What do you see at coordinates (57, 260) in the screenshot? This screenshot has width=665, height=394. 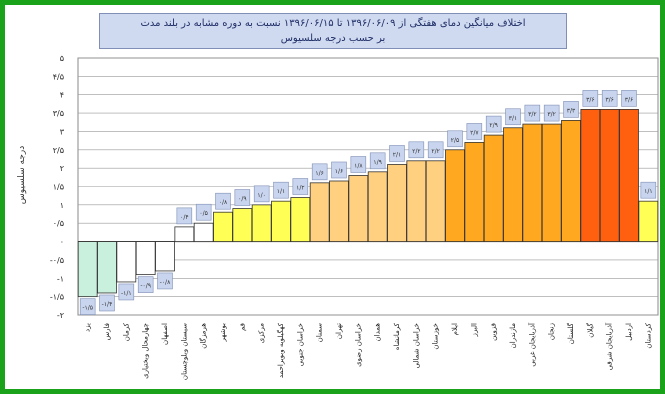 I see `y-tick-label: -۰/۵` at bounding box center [57, 260].